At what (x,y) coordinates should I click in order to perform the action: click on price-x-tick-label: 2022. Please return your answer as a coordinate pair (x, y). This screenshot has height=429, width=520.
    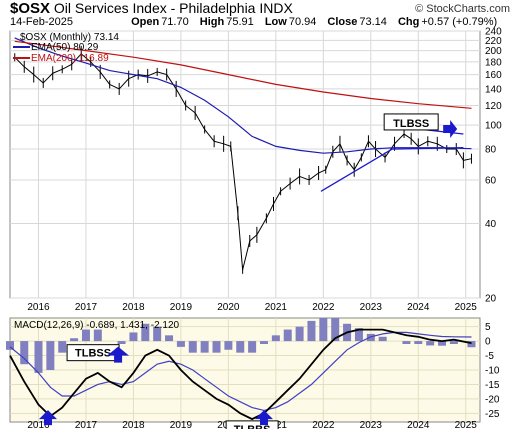
    Looking at the image, I should click on (323, 307).